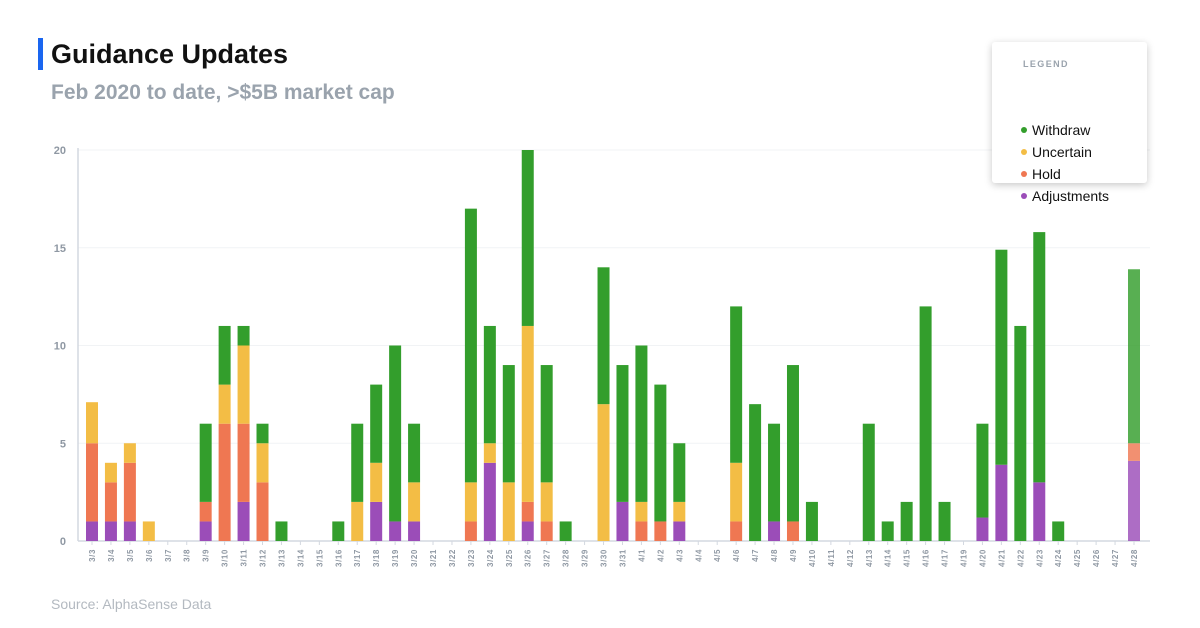 The width and height of the screenshot is (1200, 628). Describe the element at coordinates (281, 558) in the screenshot. I see `x-tick-label: 3/13` at that location.